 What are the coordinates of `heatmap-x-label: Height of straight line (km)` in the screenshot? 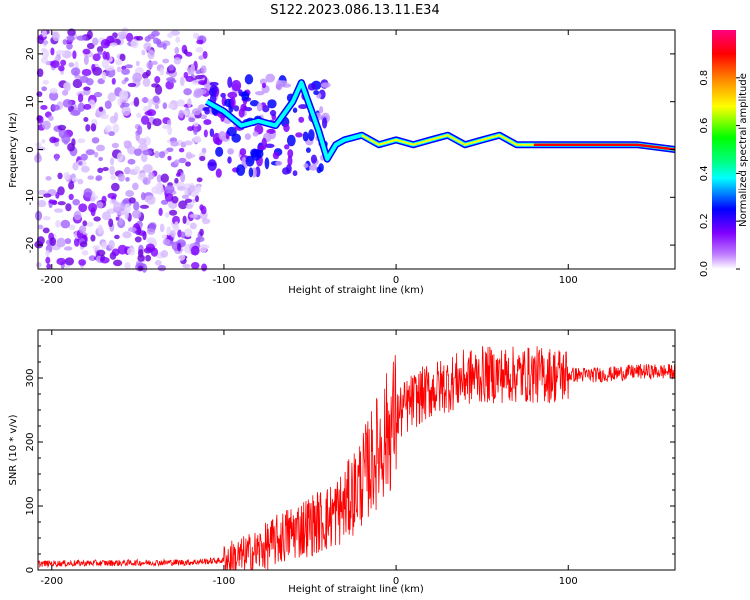 It's located at (356, 290).